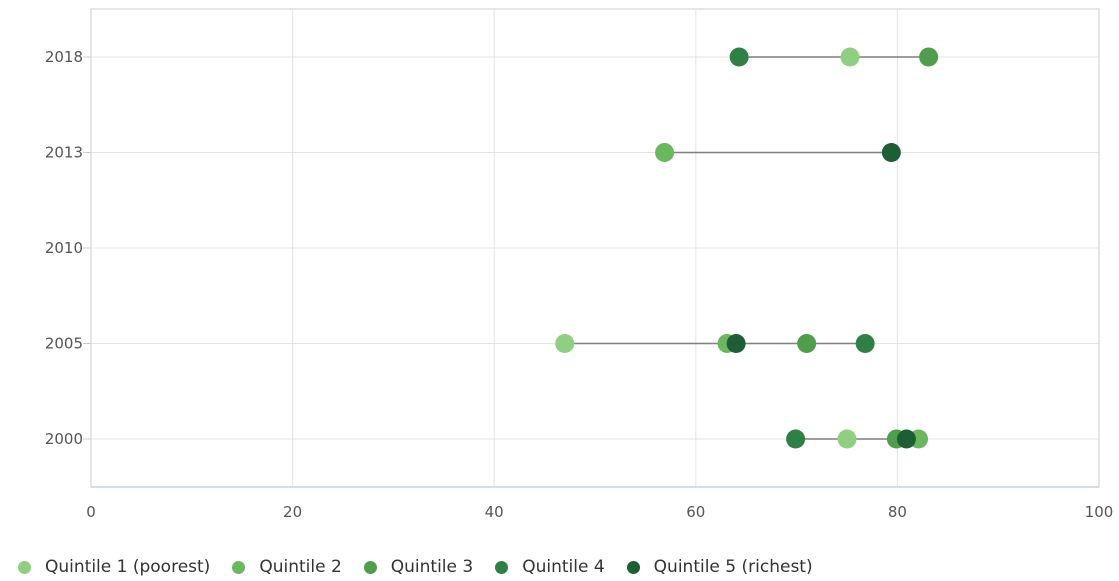  What do you see at coordinates (563, 567) in the screenshot?
I see `legend-label: Quintile 4` at bounding box center [563, 567].